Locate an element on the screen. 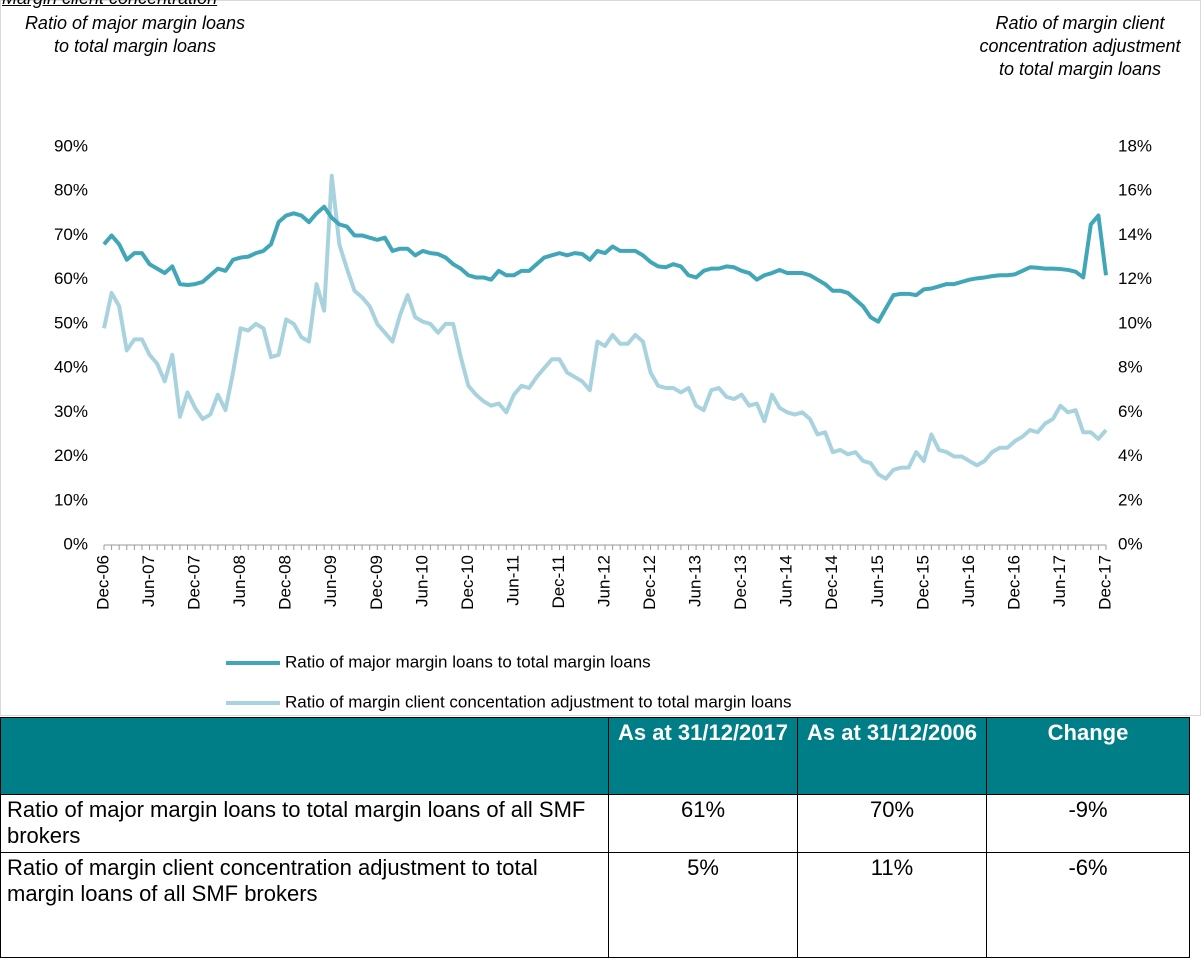 The height and width of the screenshot is (963, 1203). y2-tick-label: 4% is located at coordinates (1130, 455).